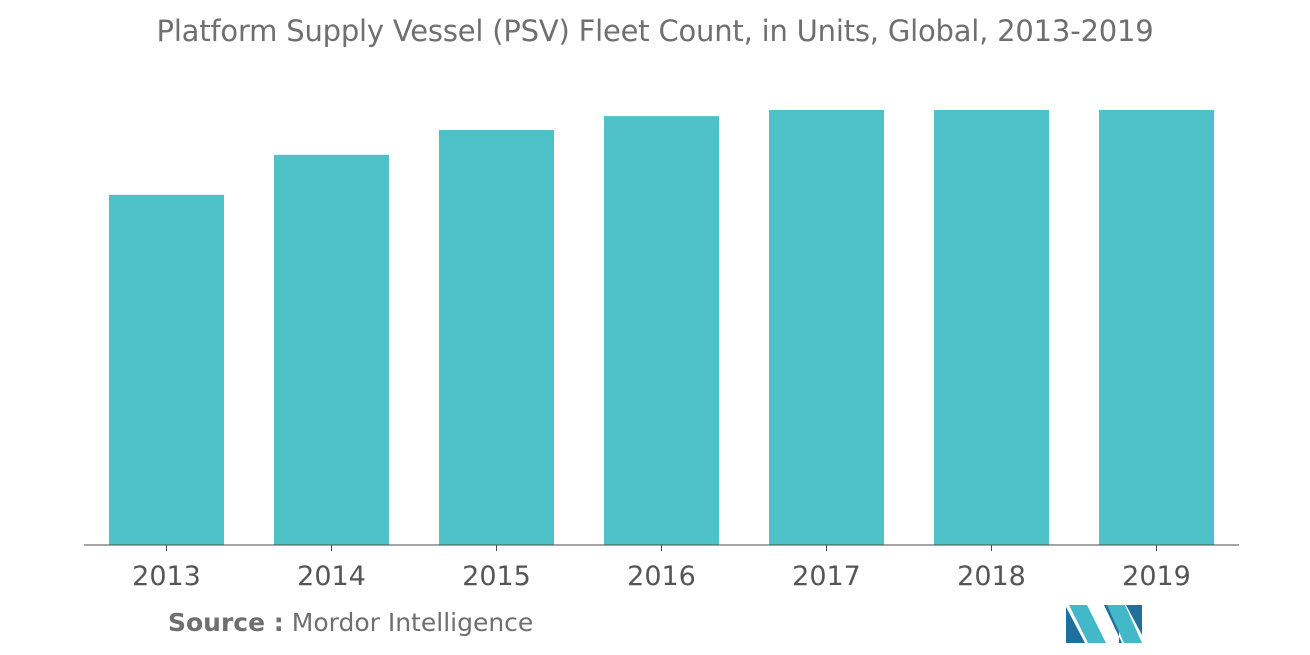  I want to click on bar-2018, so click(991, 327).